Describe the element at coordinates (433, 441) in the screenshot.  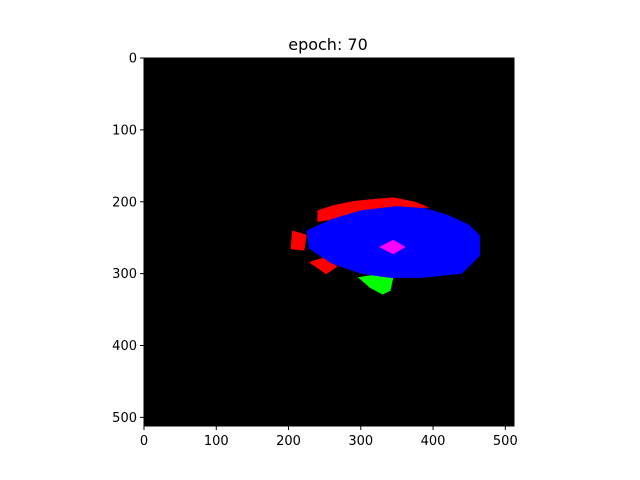
I see `x-tick-label: 400` at that location.